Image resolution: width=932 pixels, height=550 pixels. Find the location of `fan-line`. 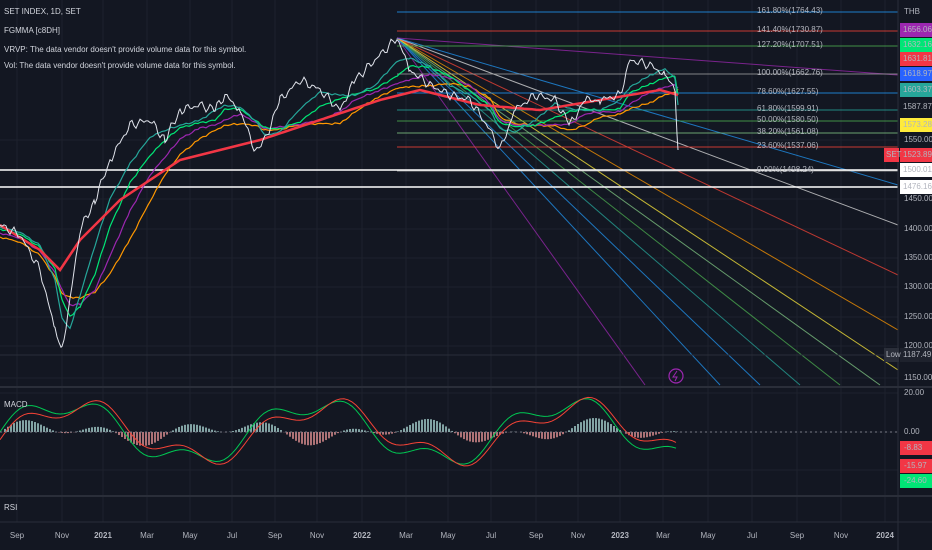

fan-line is located at coordinates (647, 56).